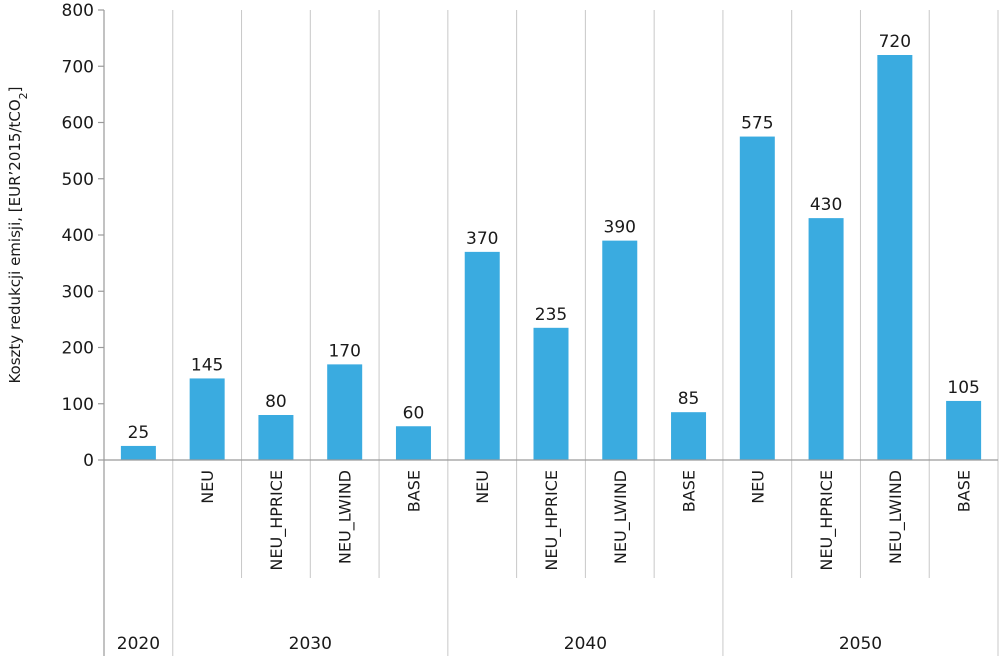  Describe the element at coordinates (276, 402) in the screenshot. I see `bar-value-label: 80` at that location.